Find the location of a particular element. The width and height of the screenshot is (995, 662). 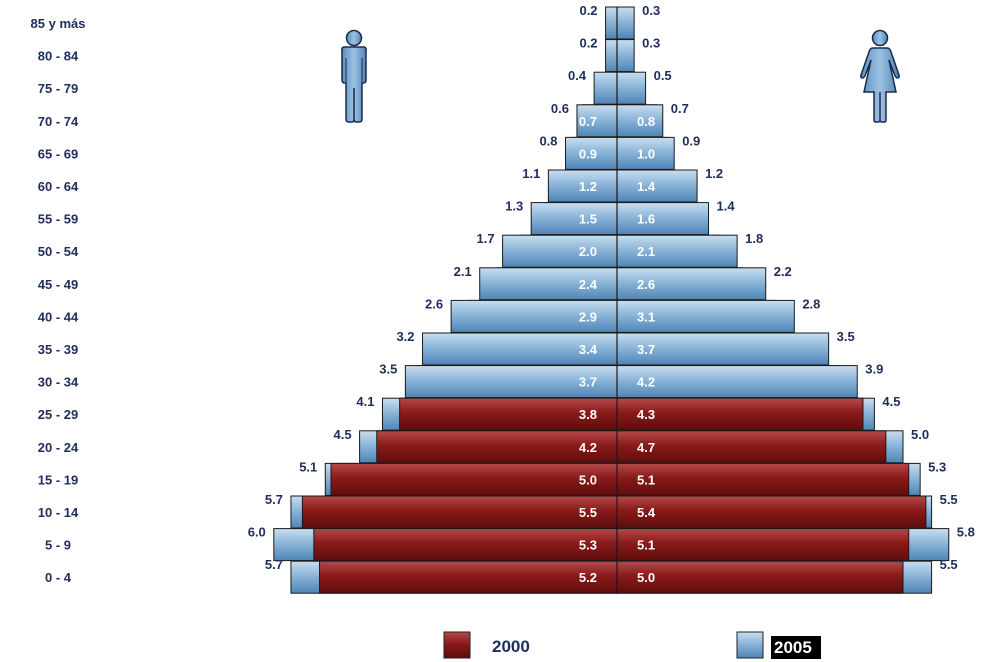

value-label-female-2005: 5.1 is located at coordinates (646, 479).